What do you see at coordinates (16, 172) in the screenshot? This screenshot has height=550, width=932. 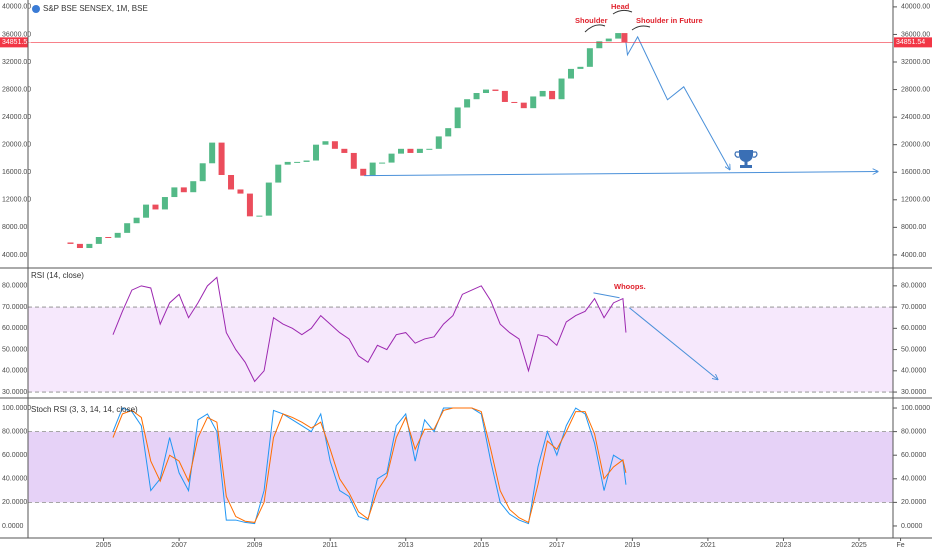 I see `y-tick-label: 16000.00` at bounding box center [16, 172].